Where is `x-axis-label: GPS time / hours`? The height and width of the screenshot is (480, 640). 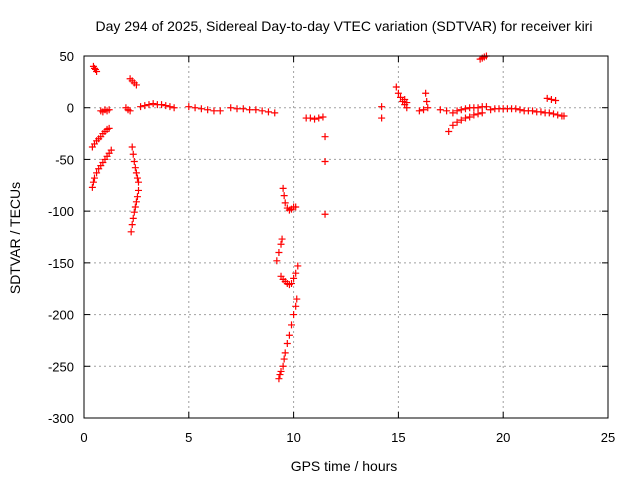
x-axis-label: GPS time / hours is located at coordinates (344, 466).